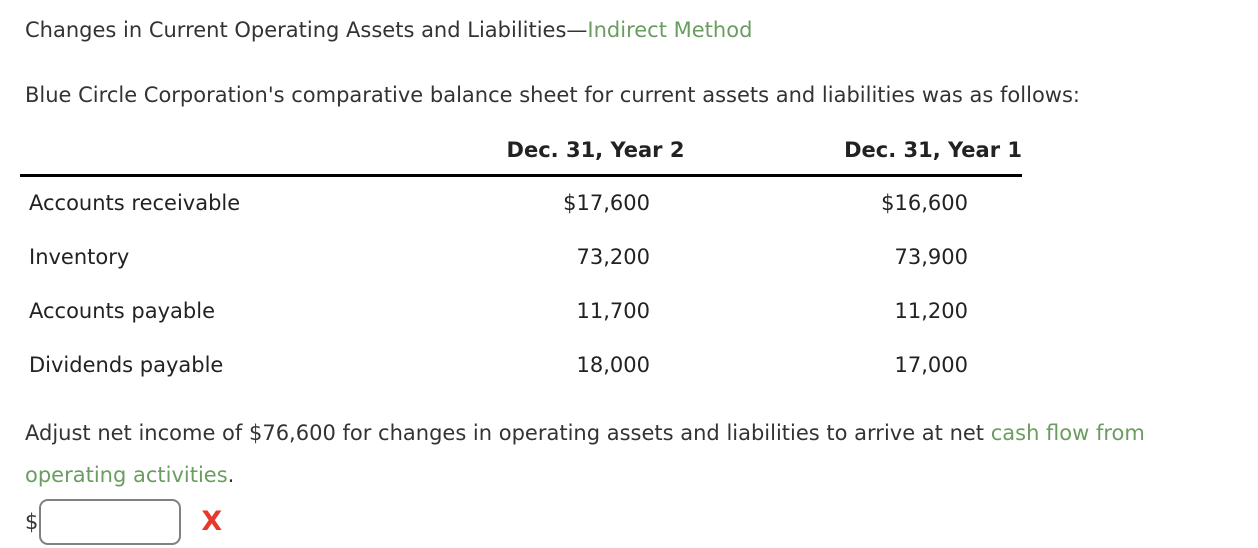 This screenshot has height=548, width=1258. What do you see at coordinates (521, 203) in the screenshot?
I see `table-row: Accounts receivable $17,600 $16,600` at bounding box center [521, 203].